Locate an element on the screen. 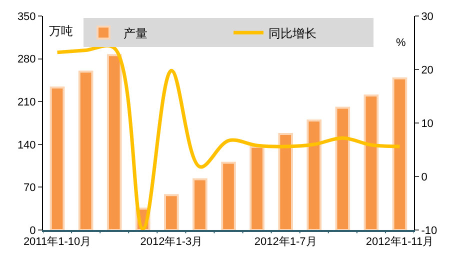 The width and height of the screenshot is (457, 268). y2-tick-label: 30 is located at coordinates (427, 16).